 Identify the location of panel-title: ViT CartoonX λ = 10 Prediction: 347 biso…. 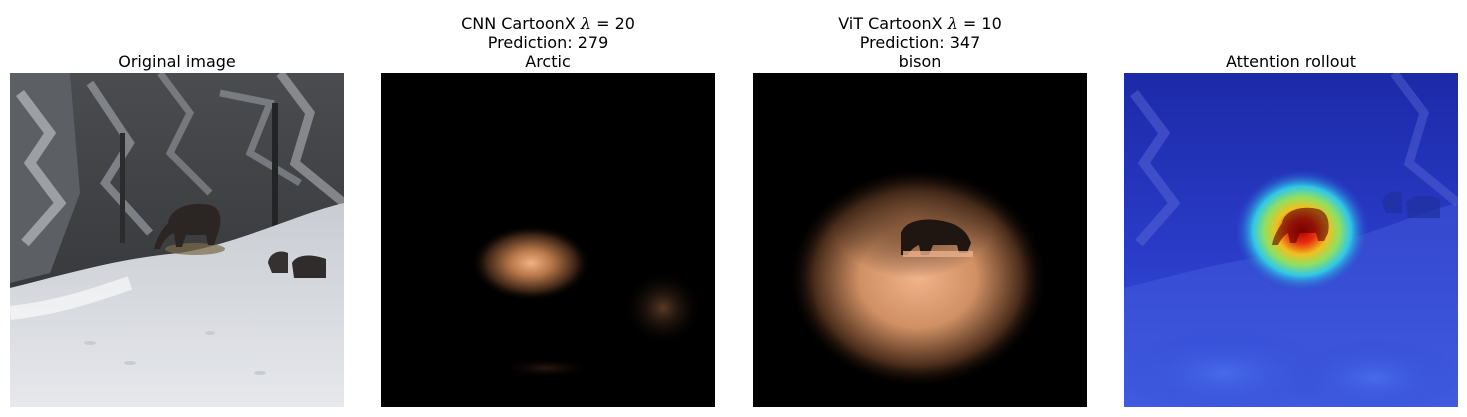
(920, 42).